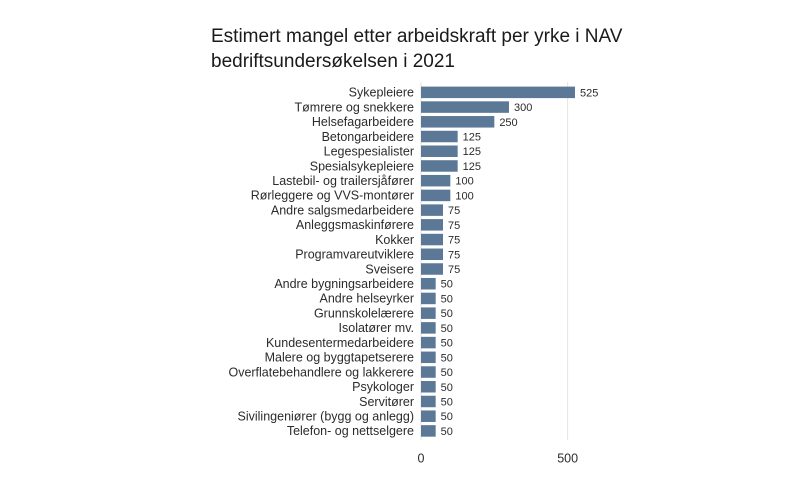 This screenshot has height=489, width=800. What do you see at coordinates (428, 313) in the screenshot?
I see `bar-grunnskolel-rere` at bounding box center [428, 313].